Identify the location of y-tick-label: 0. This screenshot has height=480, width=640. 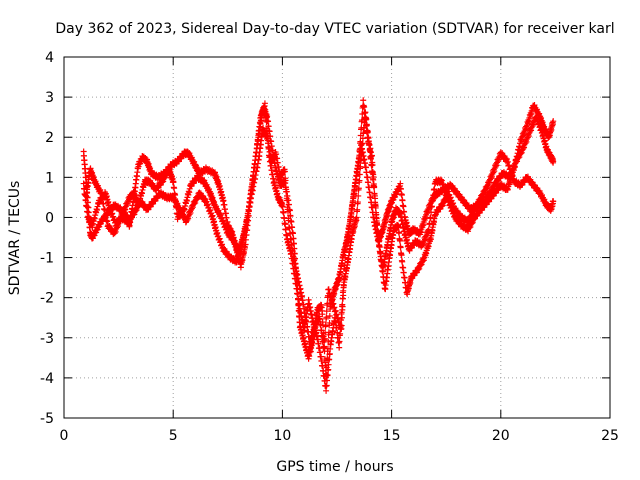
(49, 218).